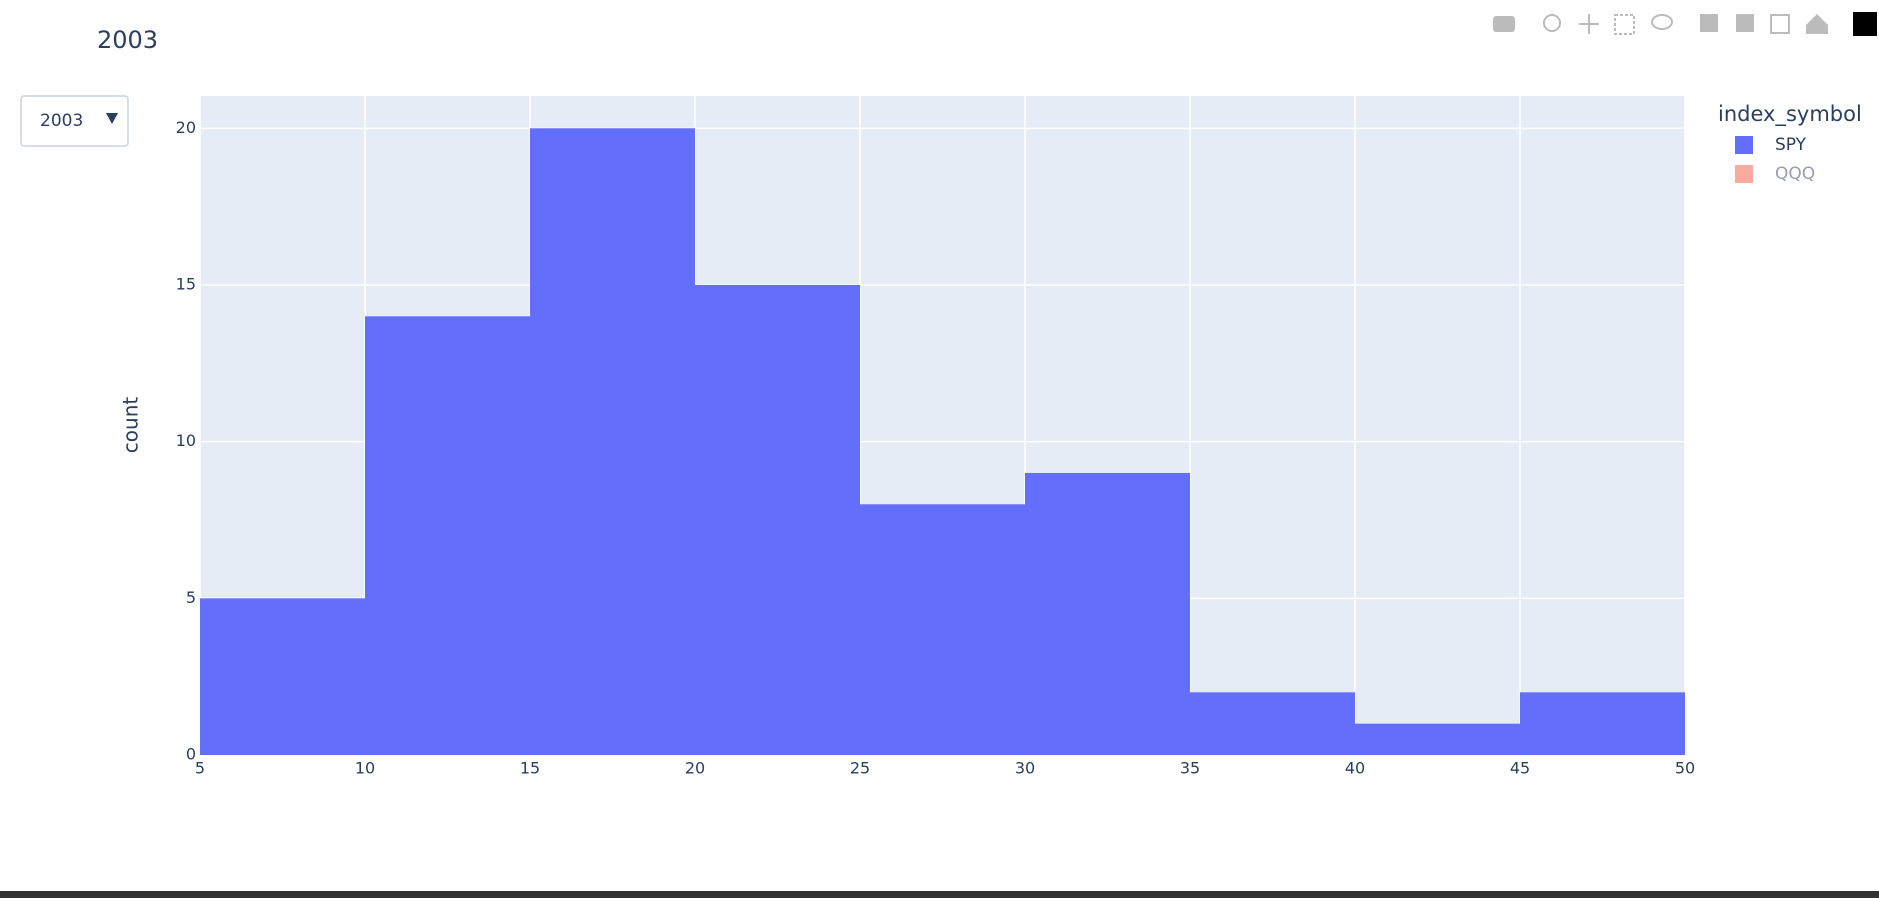 Image resolution: width=1879 pixels, height=902 pixels. What do you see at coordinates (1025, 768) in the screenshot?
I see `x-tick-label: 30` at bounding box center [1025, 768].